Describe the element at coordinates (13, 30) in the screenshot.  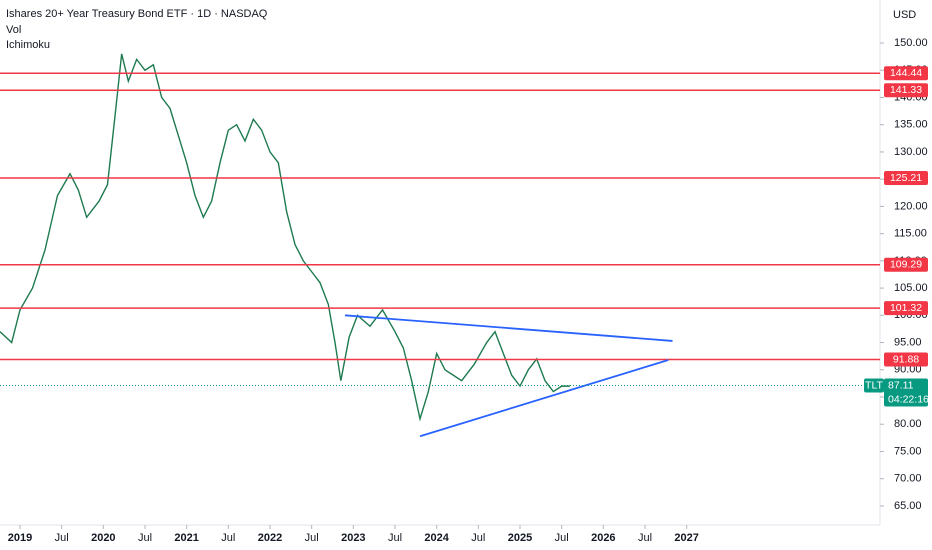
I see `indicator-label: Vol` at that location.